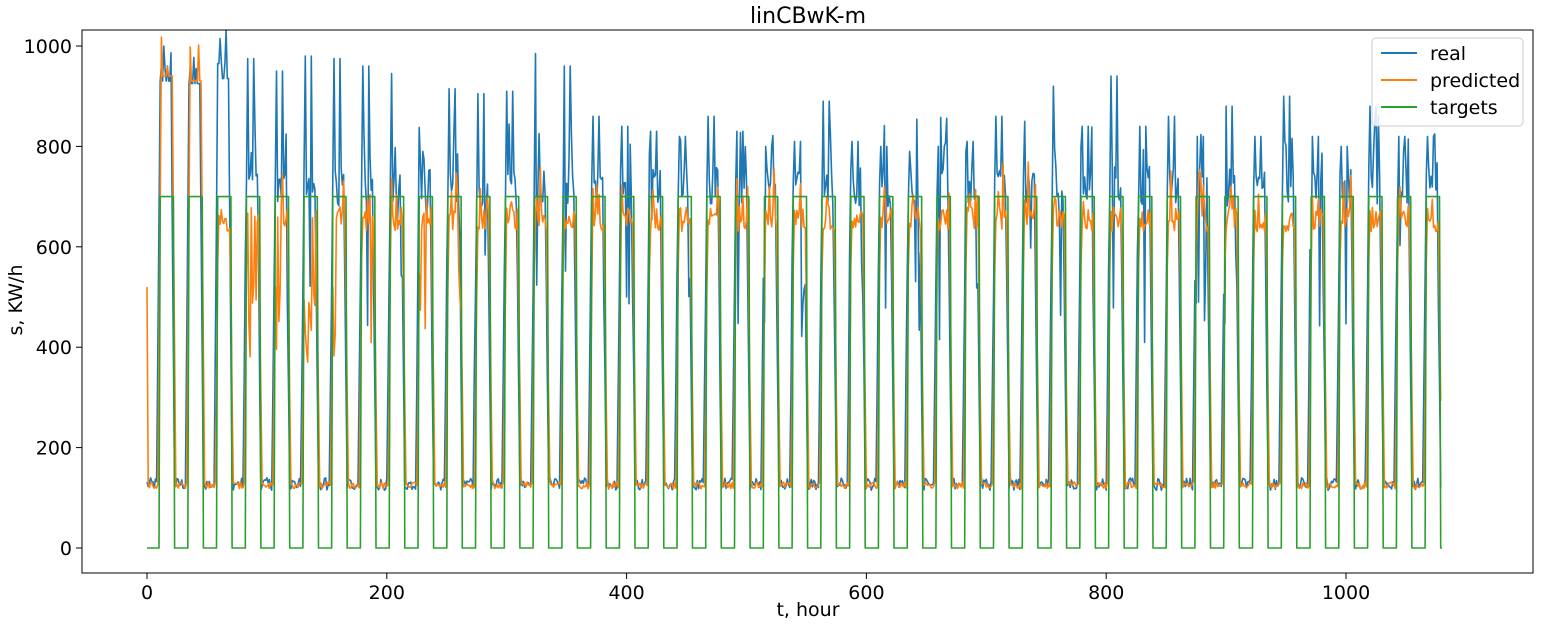  What do you see at coordinates (807, 610) in the screenshot?
I see `x-axis-label: t, hour` at bounding box center [807, 610].